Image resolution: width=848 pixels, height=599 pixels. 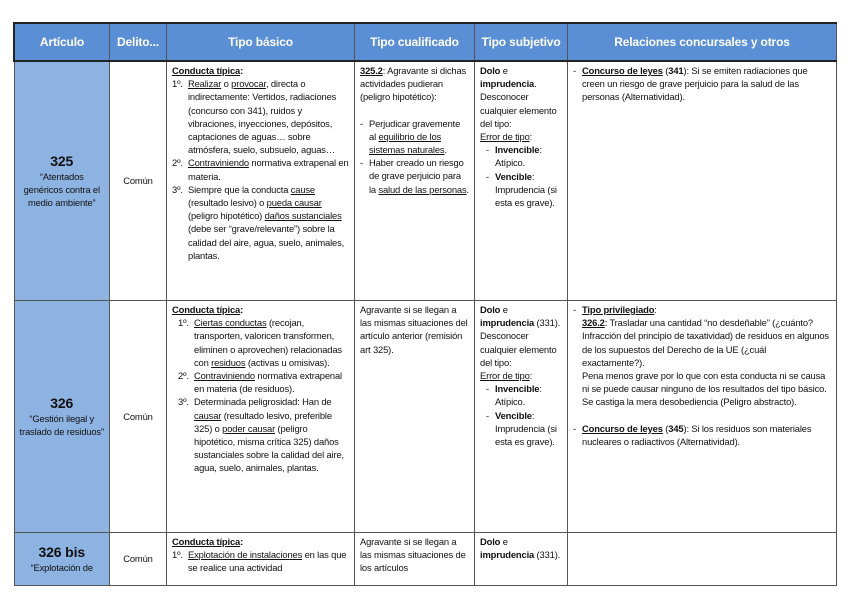 What do you see at coordinates (518, 395) in the screenshot?
I see `text: : Atípico.` at bounding box center [518, 395].